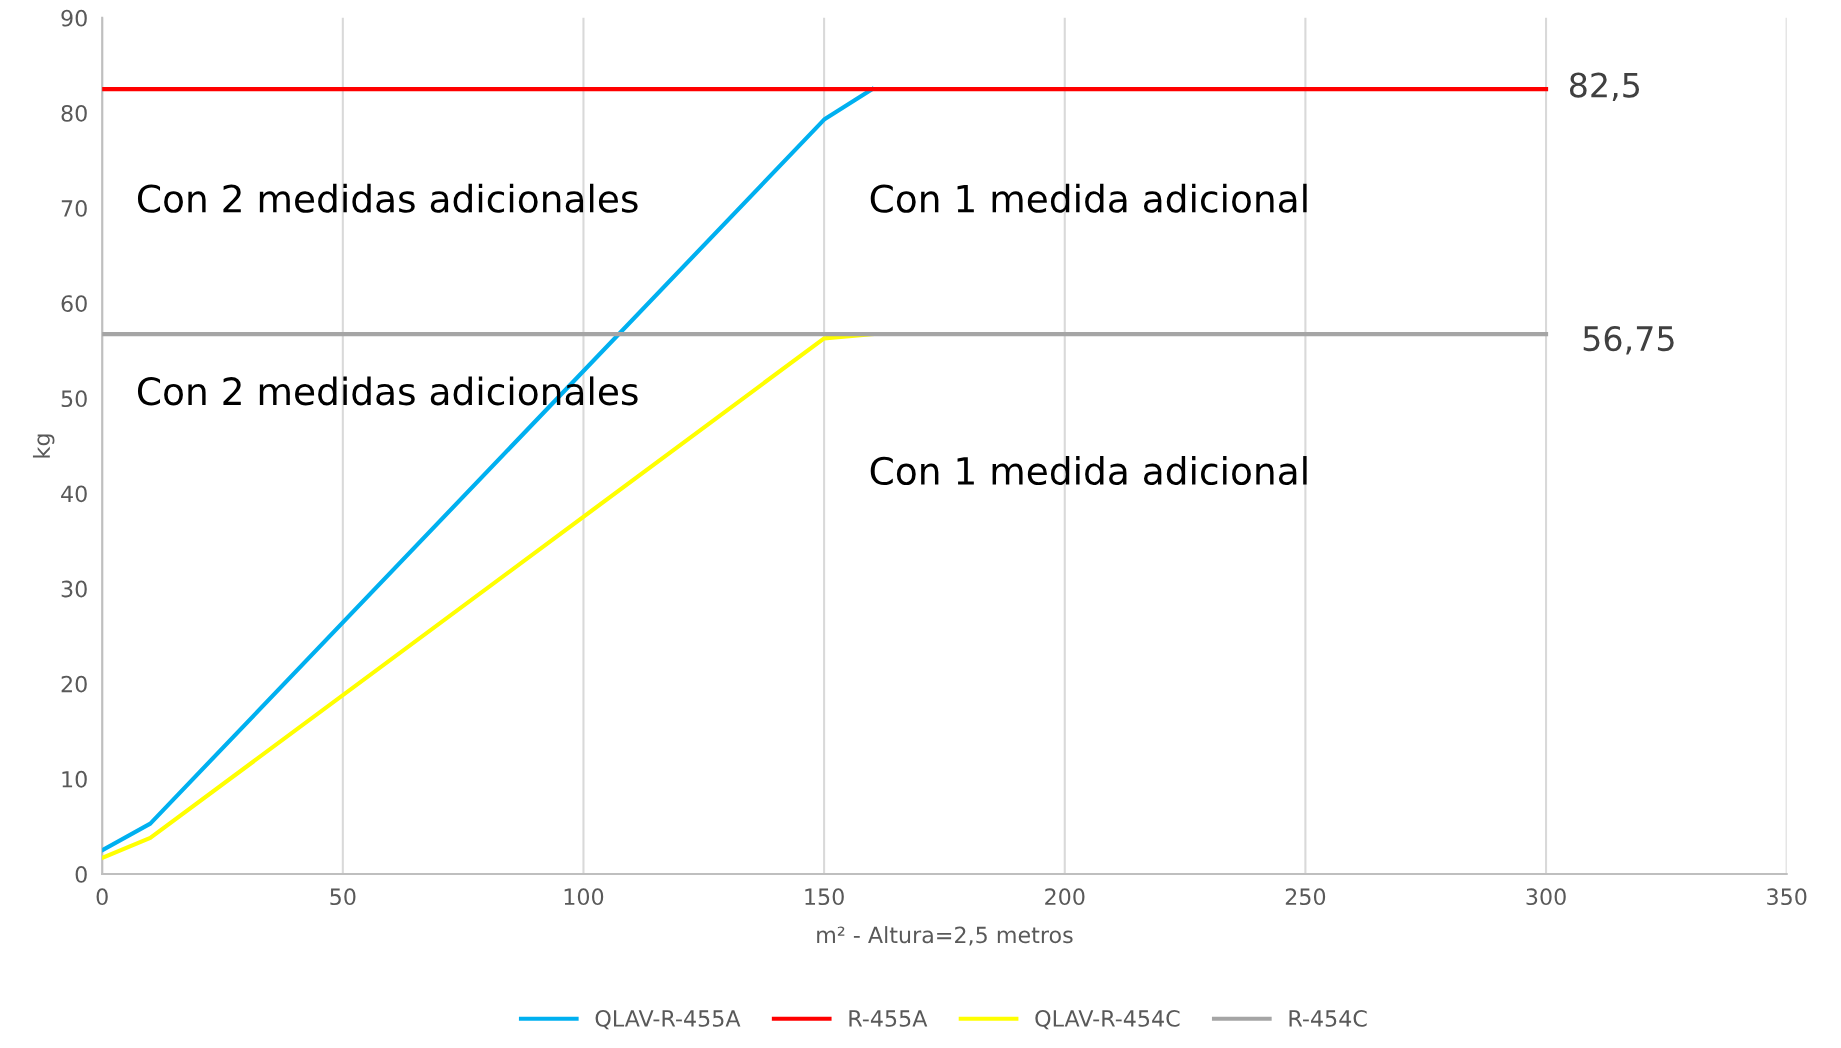  Describe the element at coordinates (1328, 1018) in the screenshot. I see `legend-label: R-454C` at that location.